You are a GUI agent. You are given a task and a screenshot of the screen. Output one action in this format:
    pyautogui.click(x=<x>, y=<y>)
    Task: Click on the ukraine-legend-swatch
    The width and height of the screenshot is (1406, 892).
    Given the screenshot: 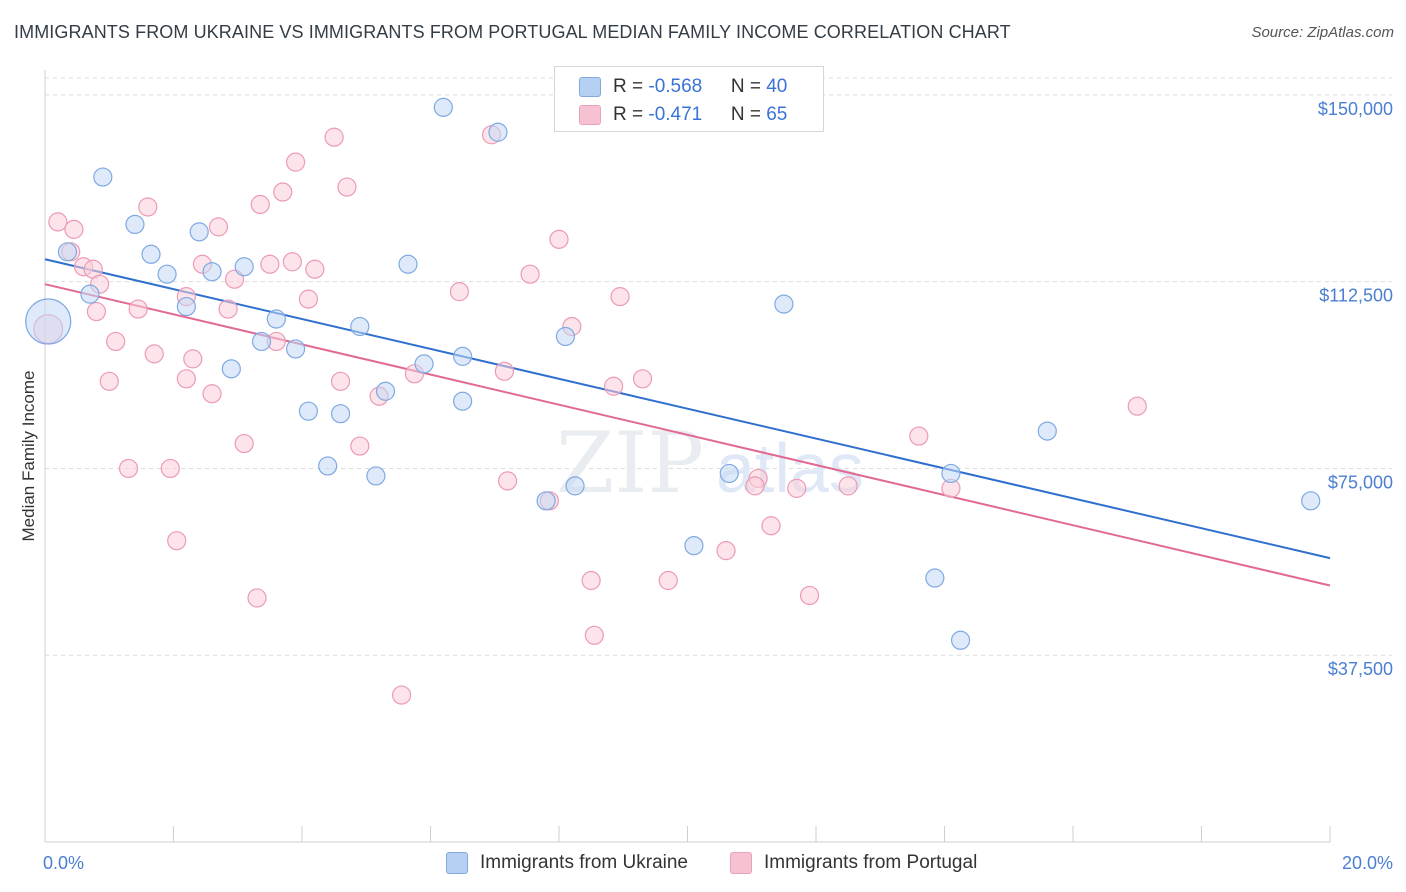 What is the action you would take?
    pyautogui.click(x=457, y=863)
    